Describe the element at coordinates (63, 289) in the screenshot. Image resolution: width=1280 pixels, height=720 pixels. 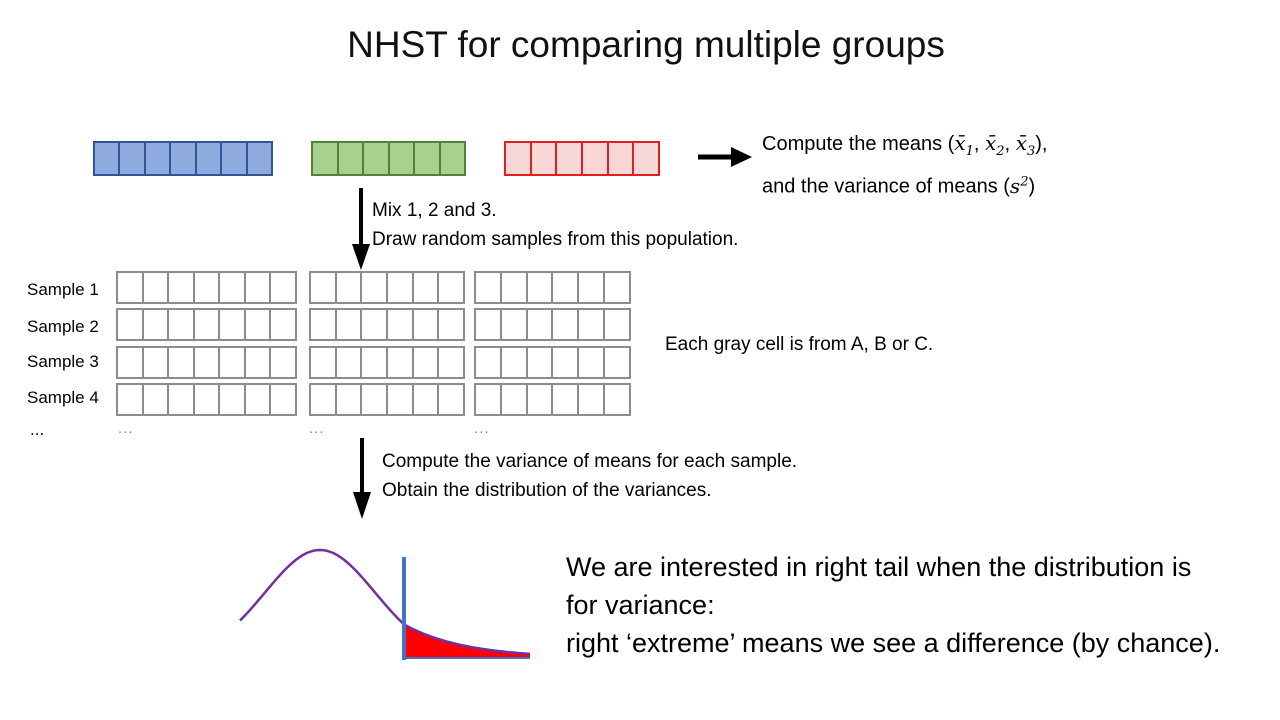
I see `sample-label-1: Sample 1` at that location.